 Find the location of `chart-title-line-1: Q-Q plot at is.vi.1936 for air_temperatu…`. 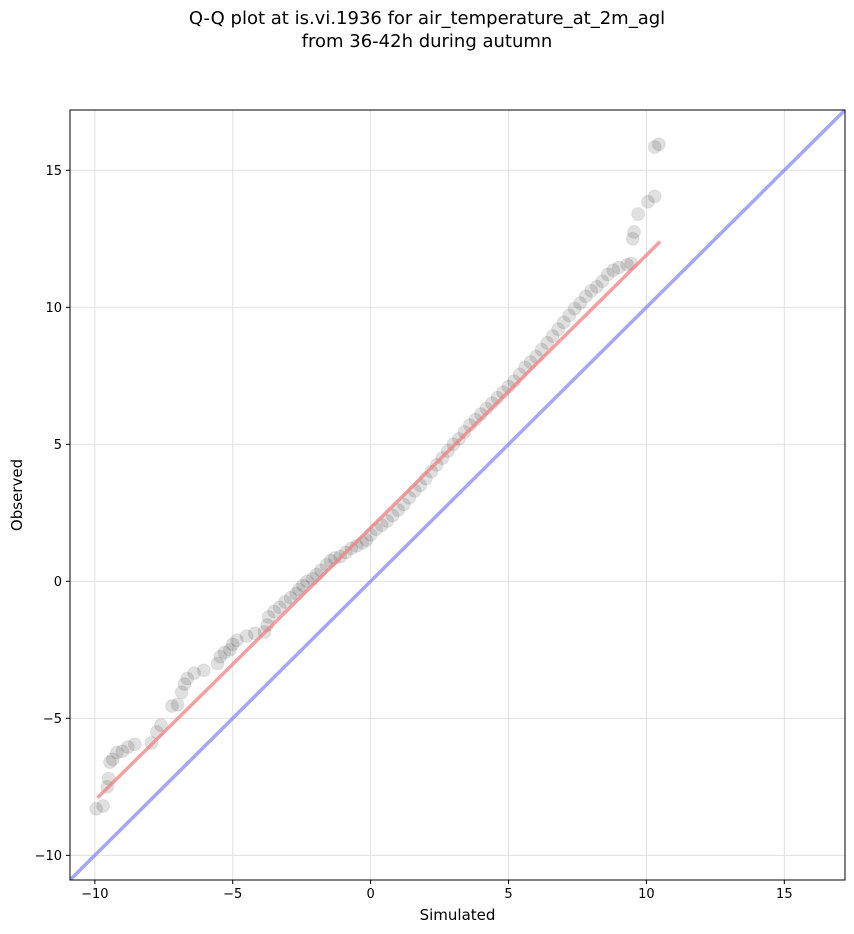

chart-title-line-1: Q-Q plot at is.vi.1936 for air_temperatu… is located at coordinates (427, 18).